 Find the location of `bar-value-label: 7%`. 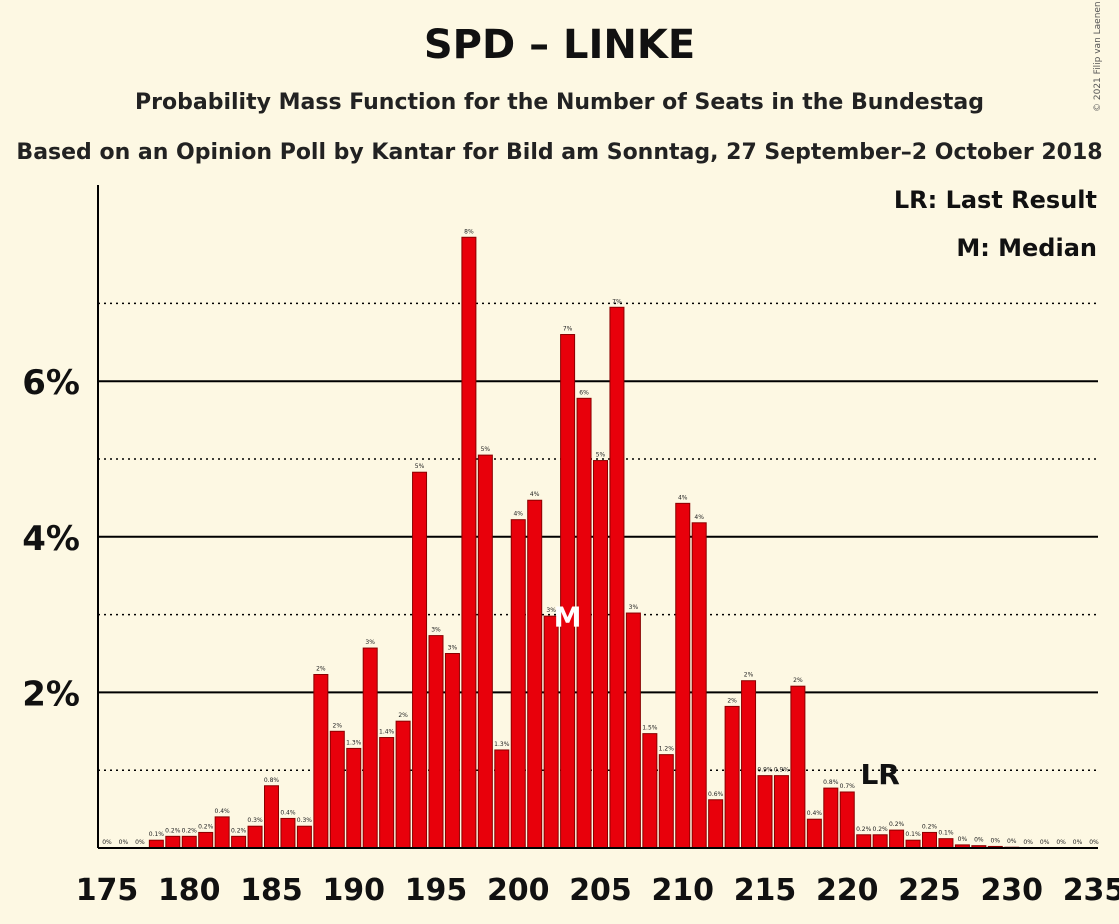

bar-value-label: 7% is located at coordinates (568, 329).